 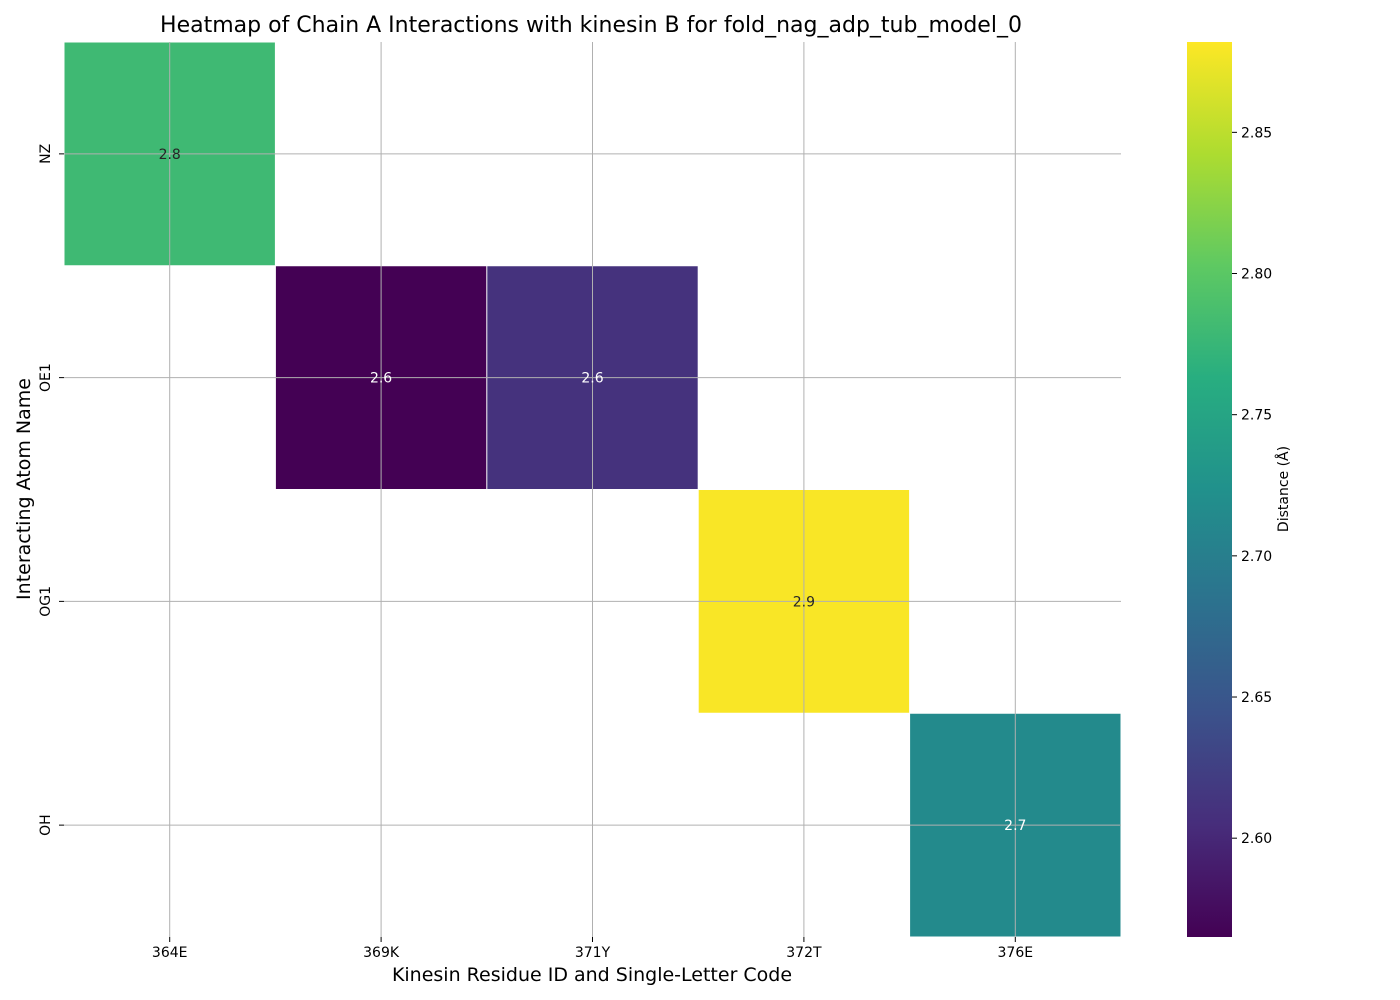 What do you see at coordinates (1283, 489) in the screenshot?
I see `colorbar-label: Distance (Å)` at bounding box center [1283, 489].